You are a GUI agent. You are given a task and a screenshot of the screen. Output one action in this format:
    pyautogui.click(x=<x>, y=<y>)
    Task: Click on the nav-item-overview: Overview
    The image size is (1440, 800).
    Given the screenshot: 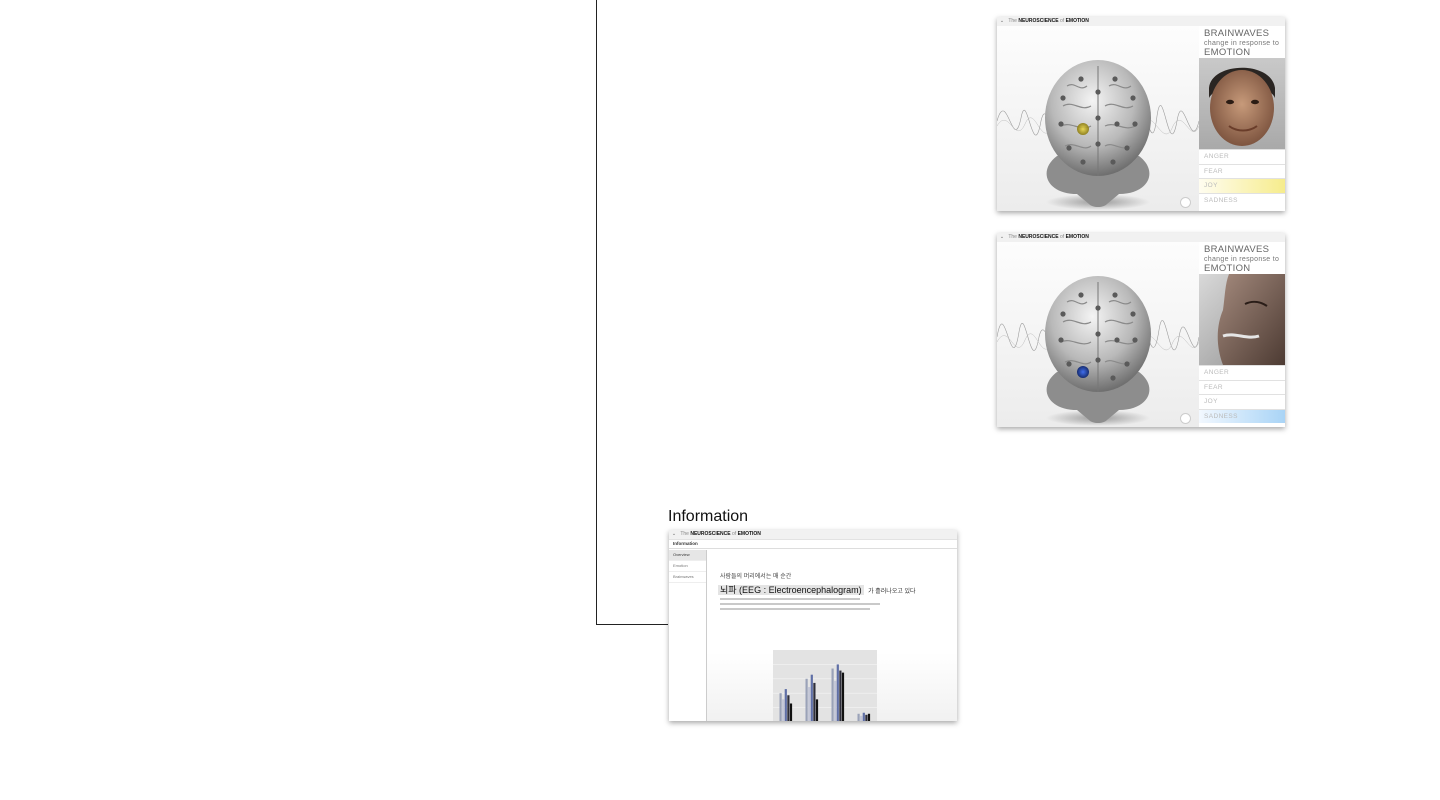 What is the action you would take?
    pyautogui.click(x=687, y=555)
    